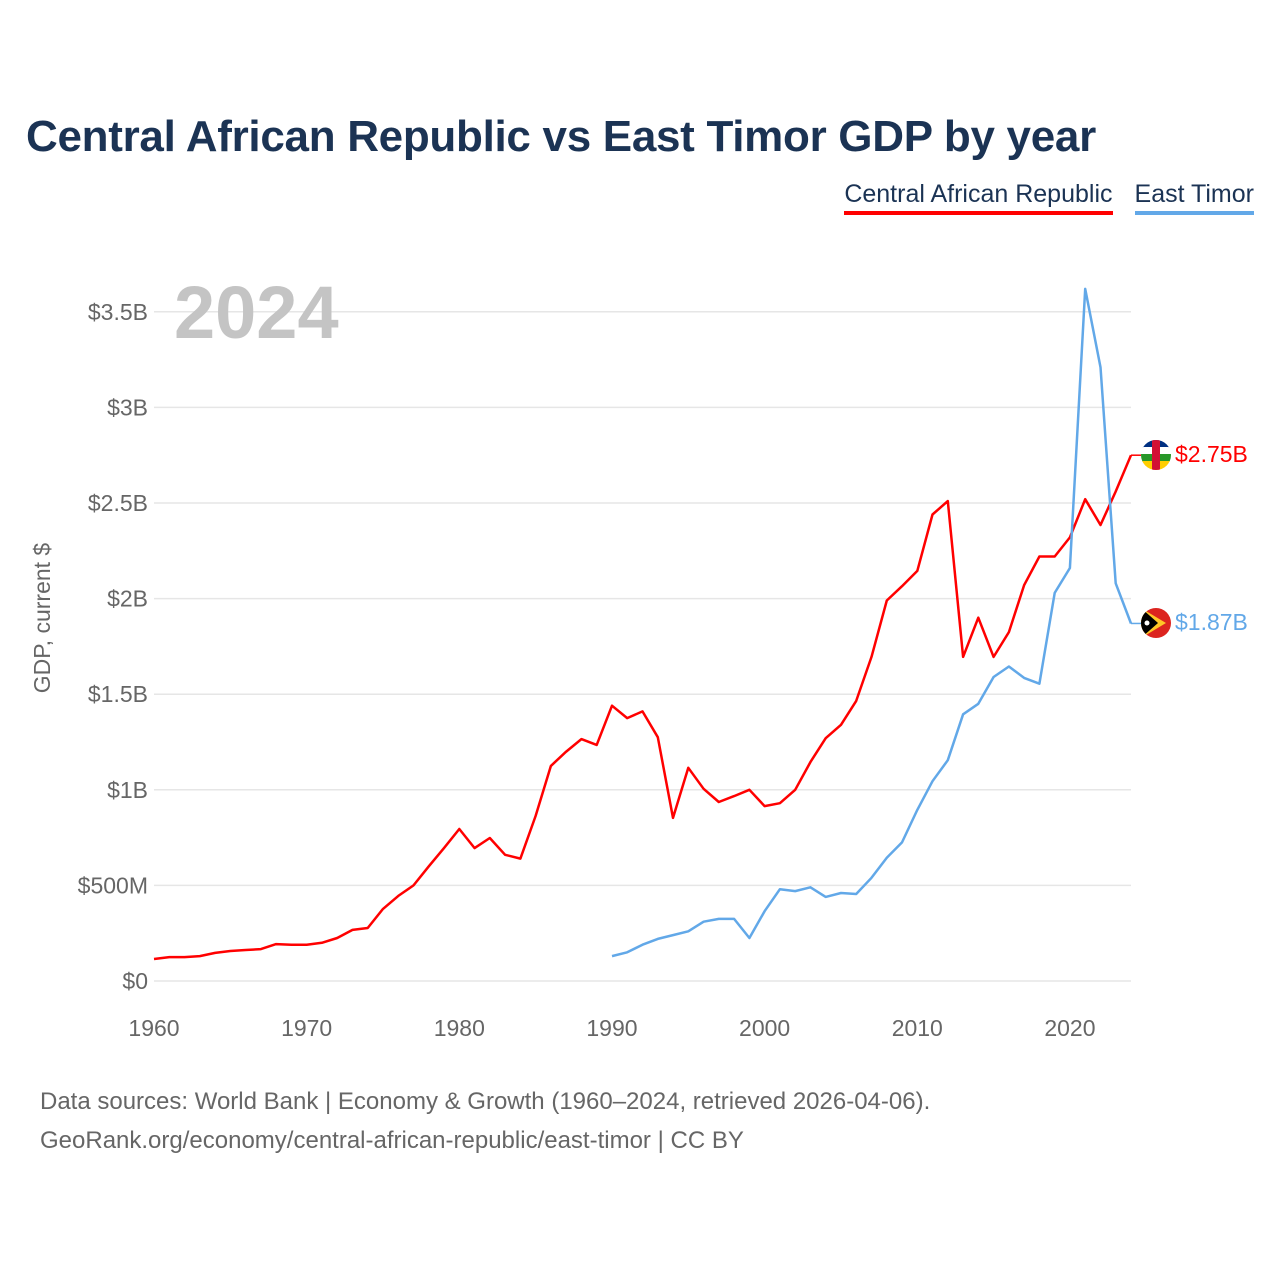 The height and width of the screenshot is (1280, 1280). I want to click on y-tick-label: $2B, so click(127, 599).